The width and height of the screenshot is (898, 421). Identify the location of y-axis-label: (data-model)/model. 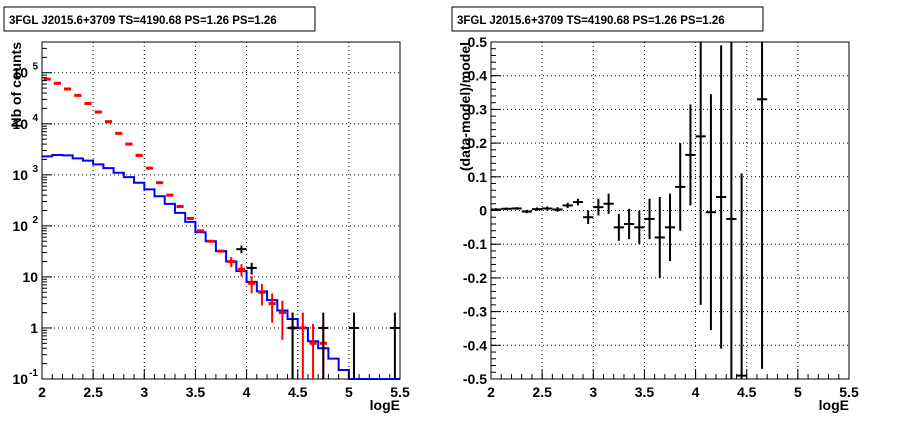
(465, 106).